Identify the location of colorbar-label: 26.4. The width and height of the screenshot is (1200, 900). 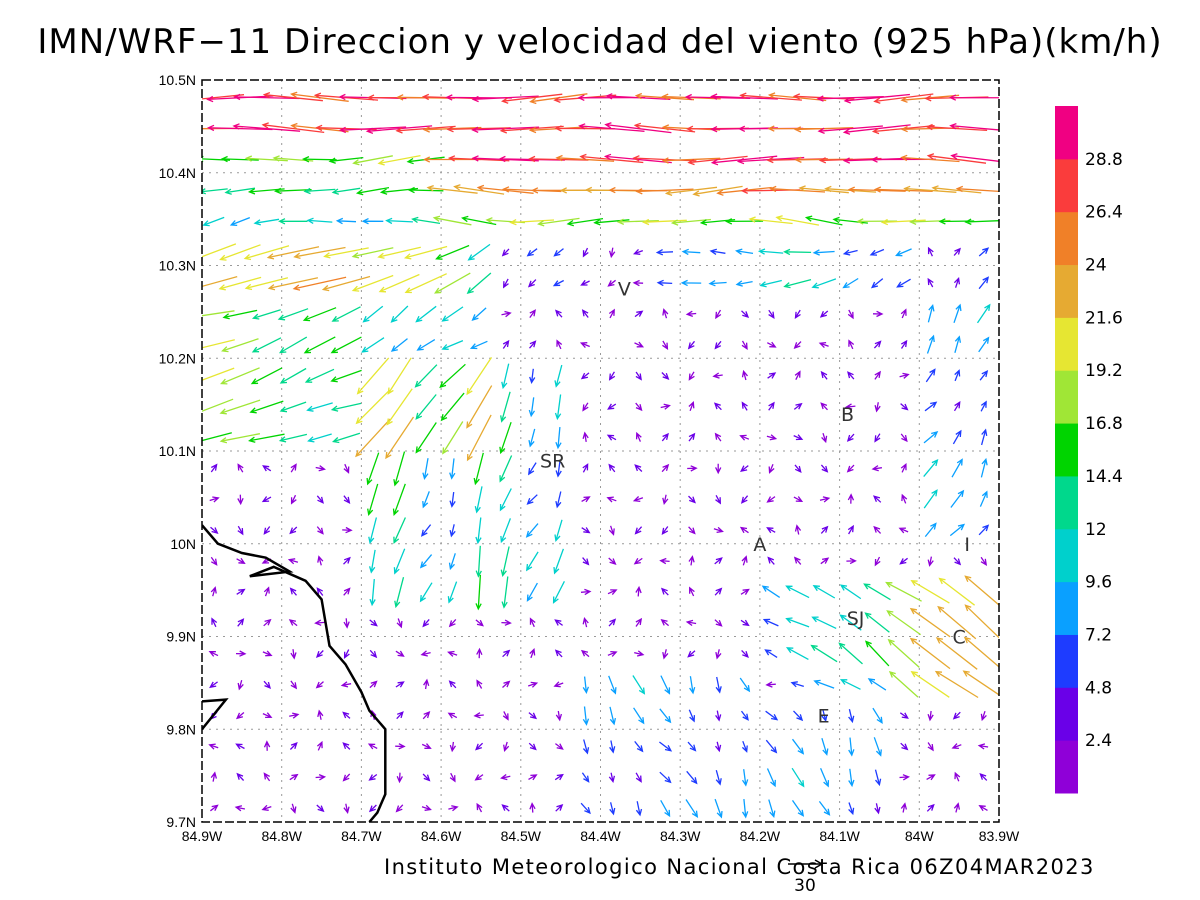
(1104, 213).